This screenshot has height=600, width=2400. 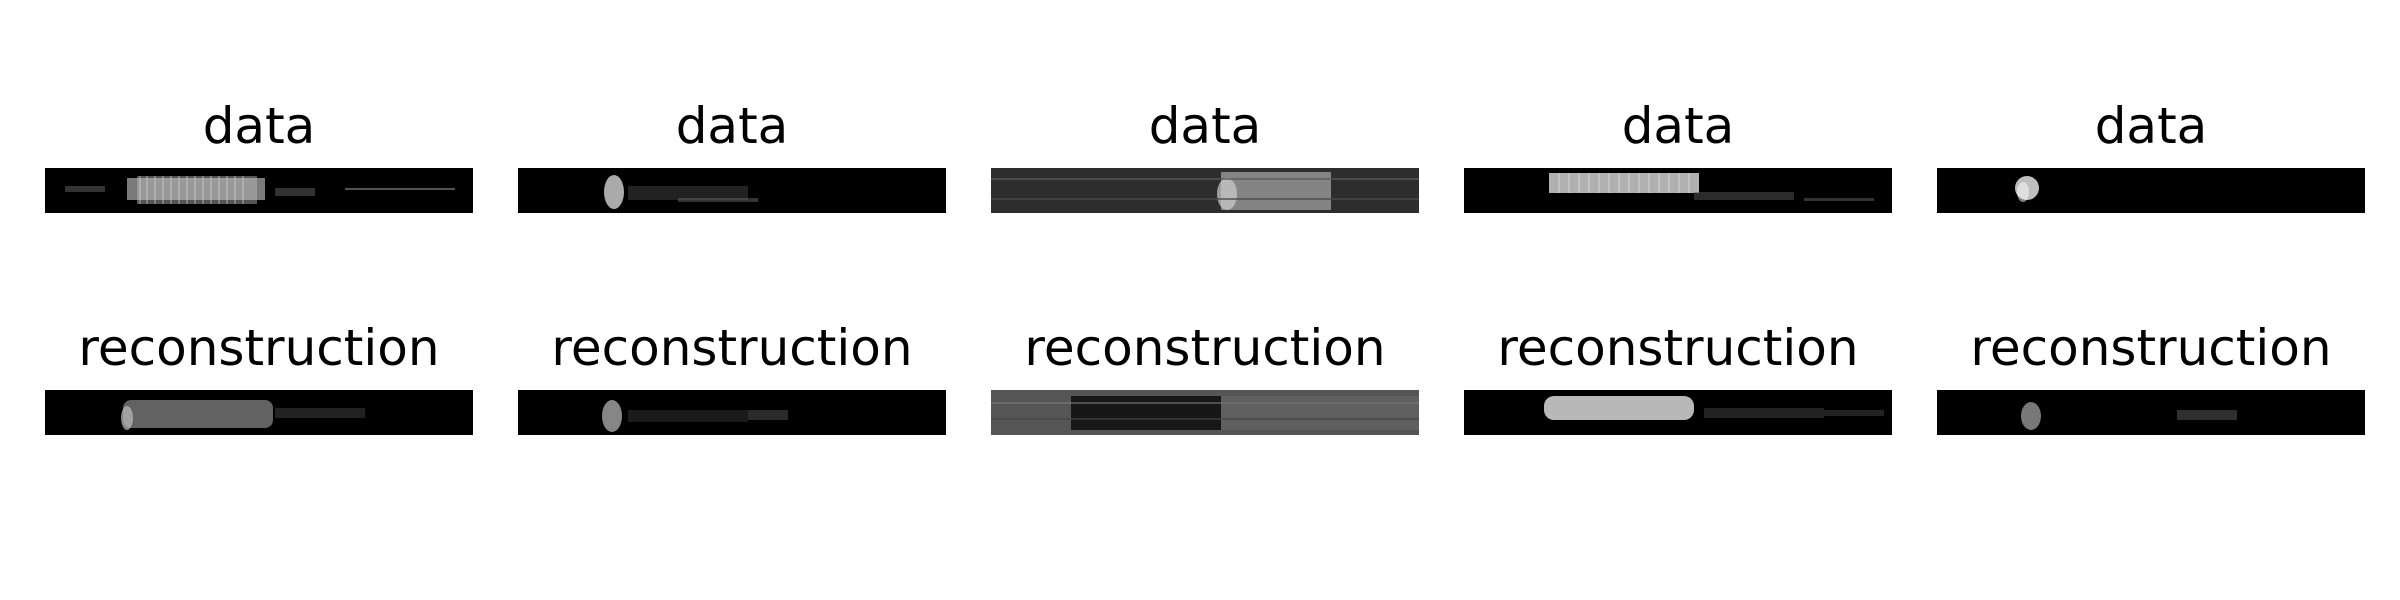 I want to click on reconstruction-image-5-graphic, so click(x=2151, y=412).